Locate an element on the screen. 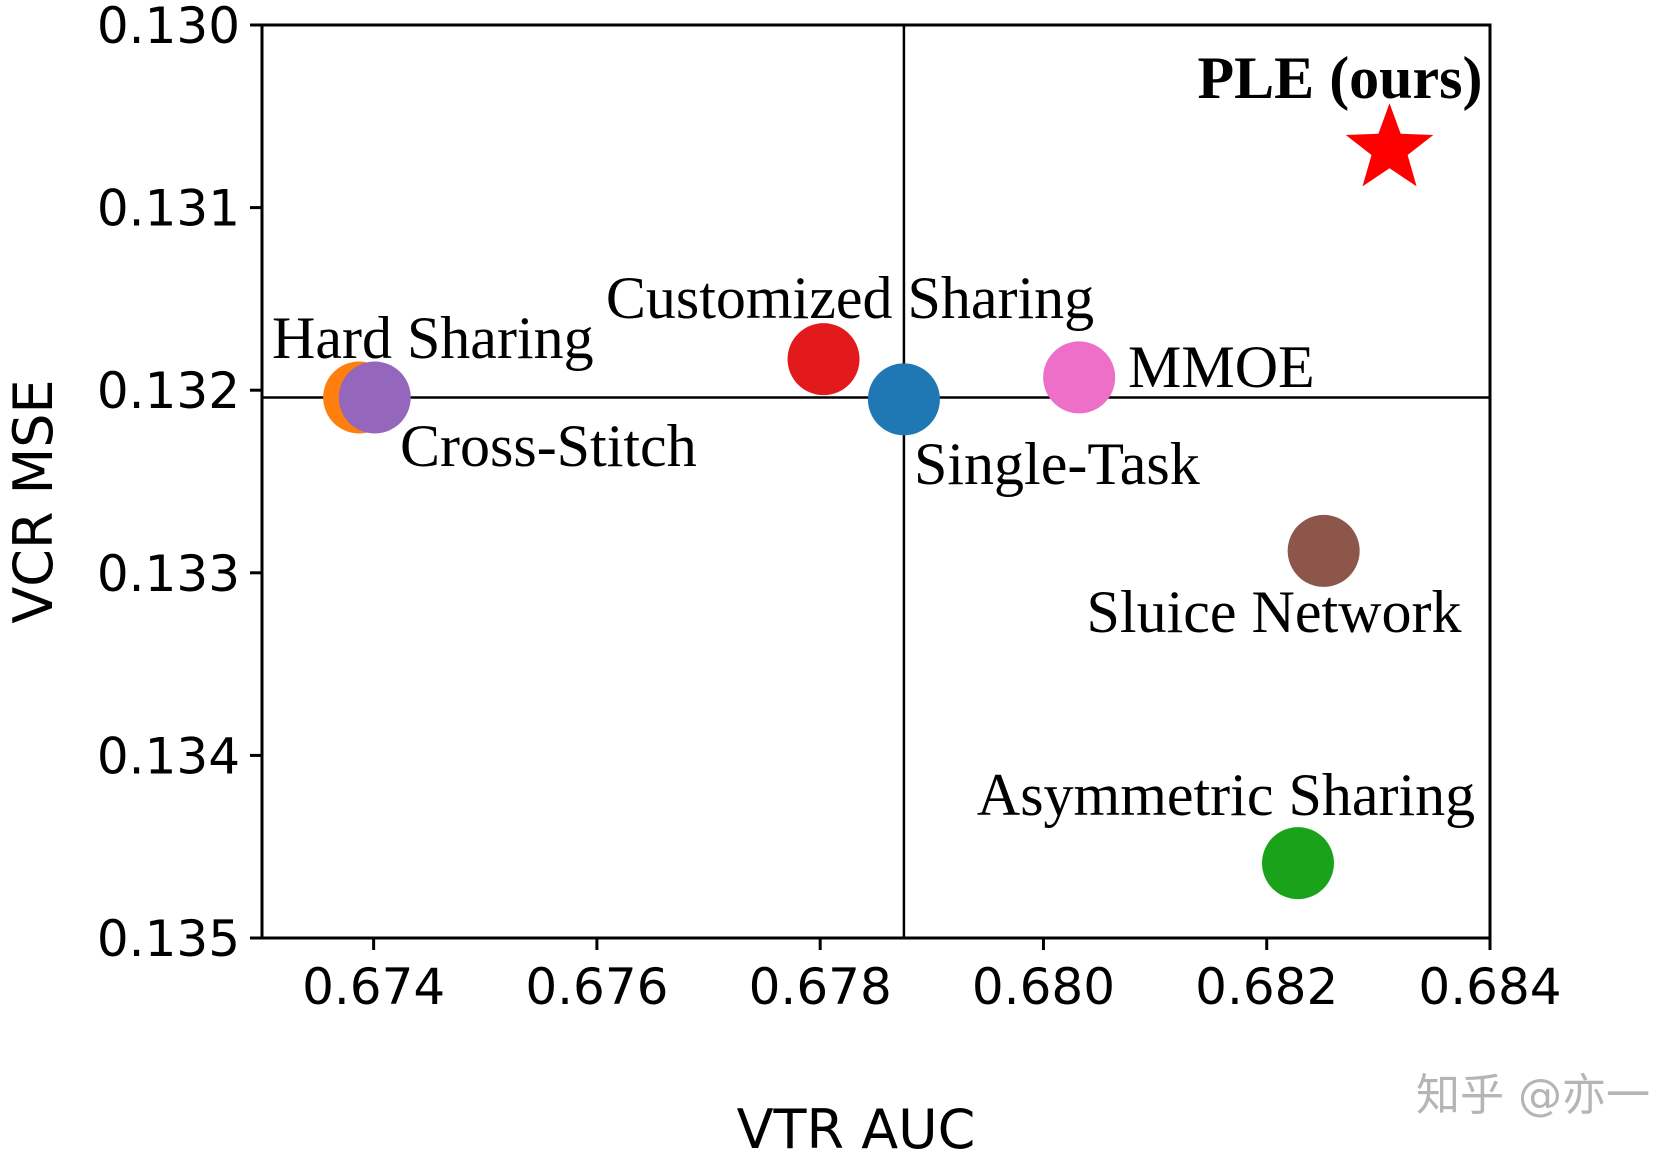 This screenshot has width=1672, height=1162. cross-stitch-label: Cross-Stitch is located at coordinates (548, 446).